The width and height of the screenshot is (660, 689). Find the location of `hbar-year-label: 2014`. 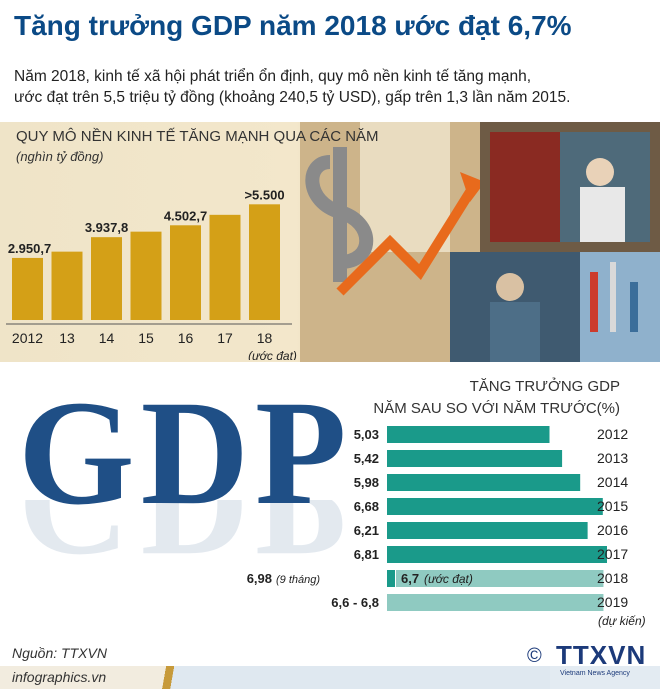

hbar-year-label: 2014 is located at coordinates (612, 482).